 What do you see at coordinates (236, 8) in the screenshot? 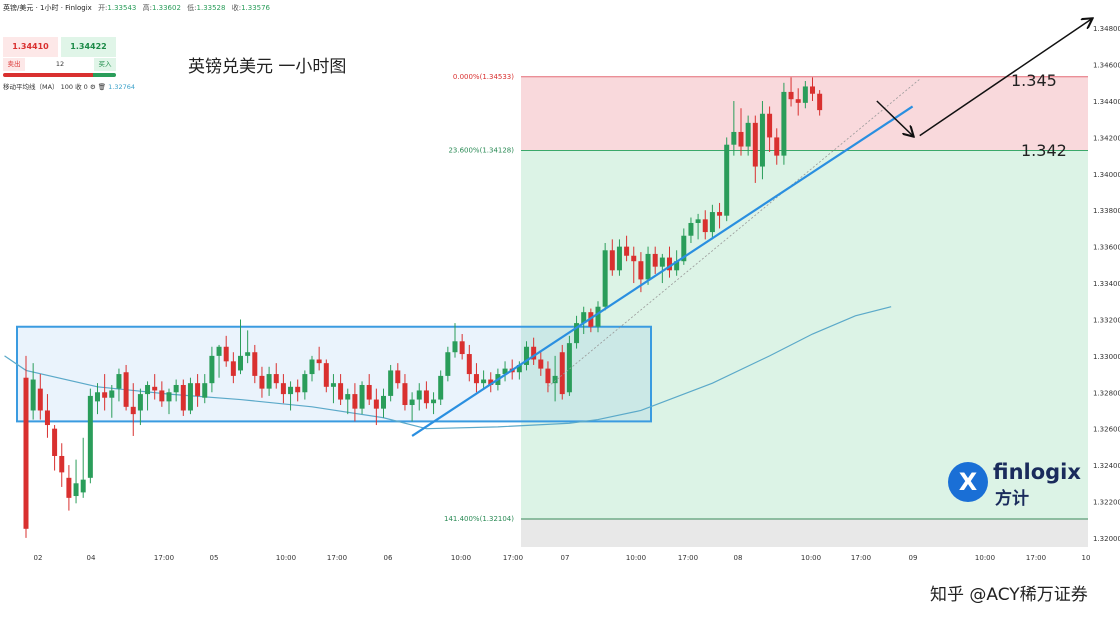
I see `close-label: 收:` at bounding box center [236, 8].